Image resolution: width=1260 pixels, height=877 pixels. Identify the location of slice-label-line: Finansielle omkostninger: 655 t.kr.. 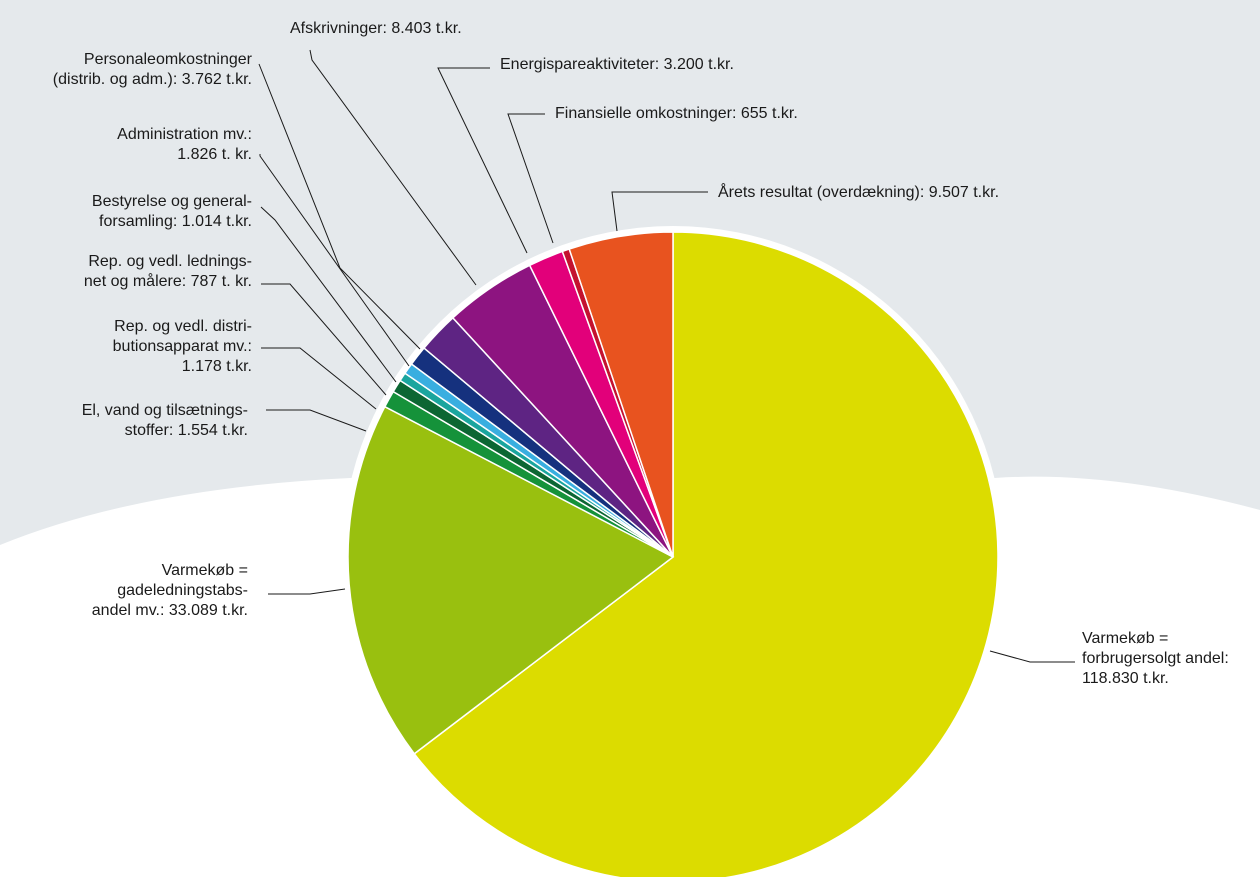
(676, 113).